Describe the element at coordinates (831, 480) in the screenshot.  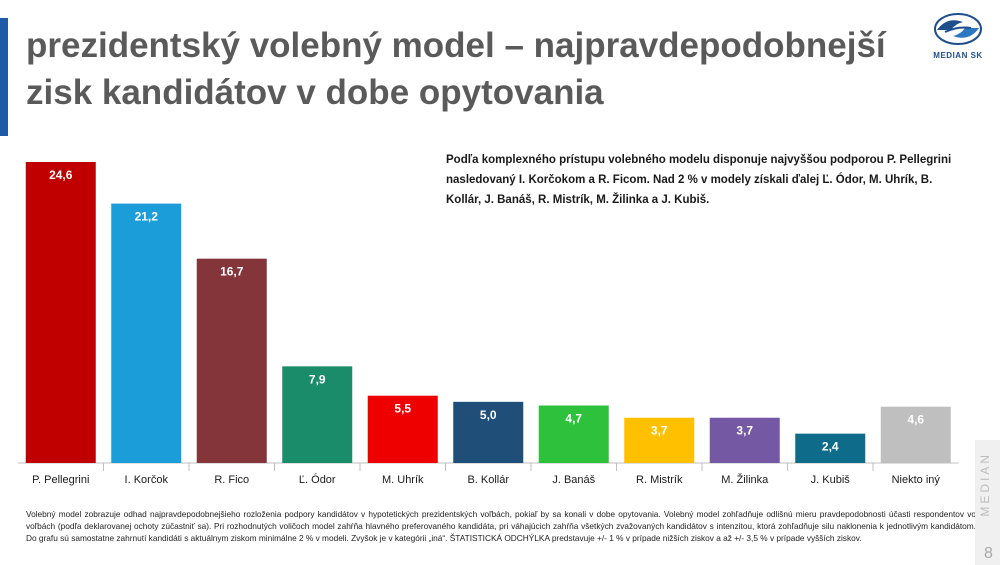
I see `category-label-10: J. Kubiš` at that location.